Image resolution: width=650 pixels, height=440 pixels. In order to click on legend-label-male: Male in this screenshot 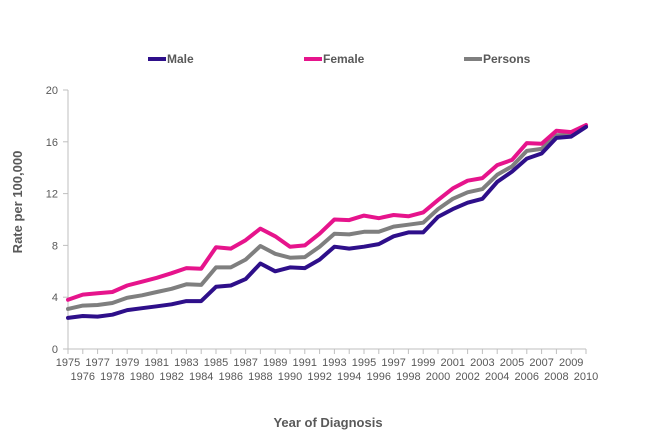, I will do `click(180, 59)`.